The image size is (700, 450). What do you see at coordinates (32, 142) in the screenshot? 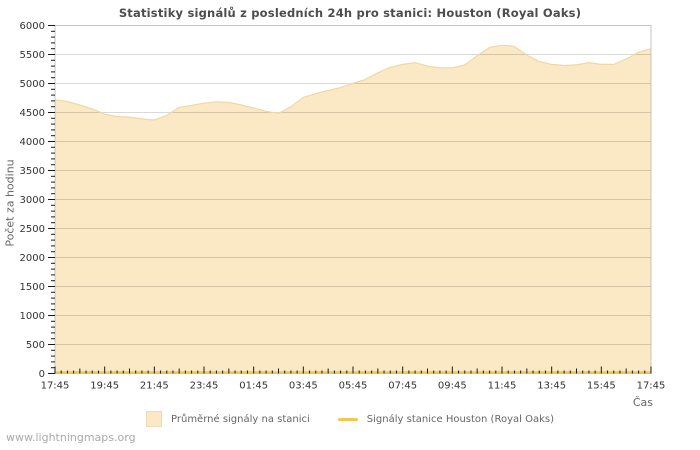
I see `y-tick-label: 4000` at bounding box center [32, 142].